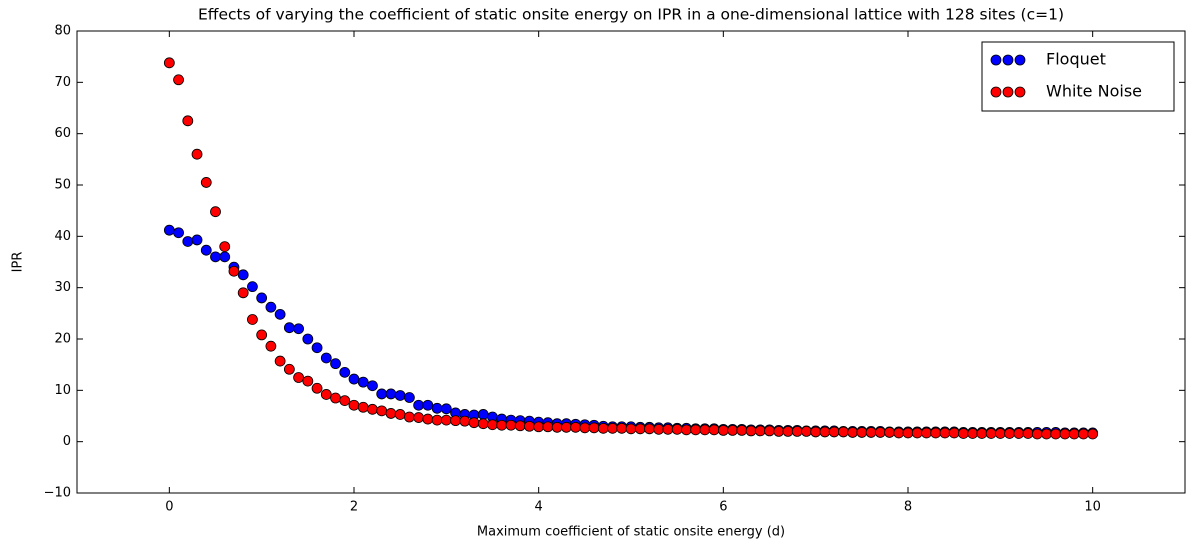 The height and width of the screenshot is (544, 1193). What do you see at coordinates (62, 82) in the screenshot?
I see `y-tick-label: 70` at bounding box center [62, 82].